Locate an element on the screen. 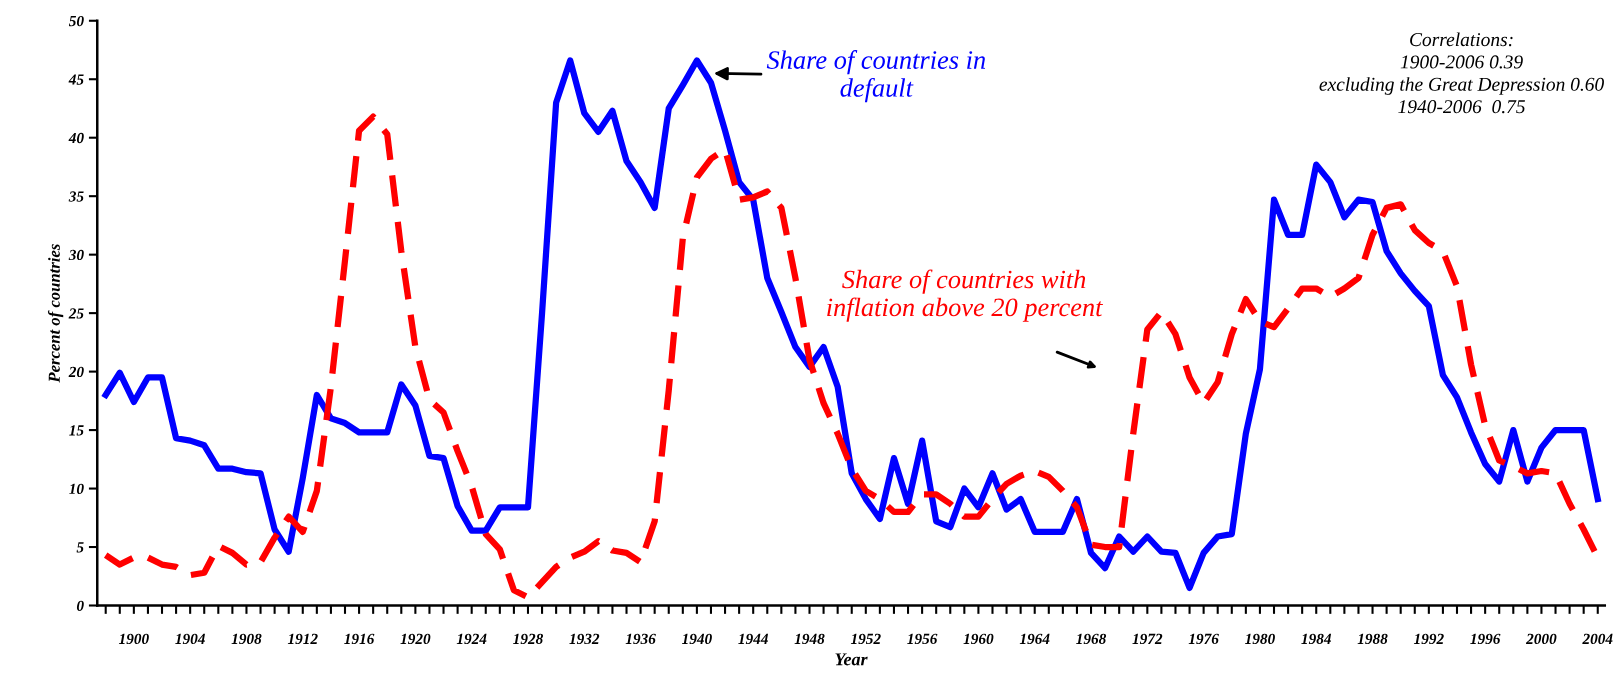 Image resolution: width=1621 pixels, height=692 pixels. x-tick-label: 2004 is located at coordinates (1597, 639).